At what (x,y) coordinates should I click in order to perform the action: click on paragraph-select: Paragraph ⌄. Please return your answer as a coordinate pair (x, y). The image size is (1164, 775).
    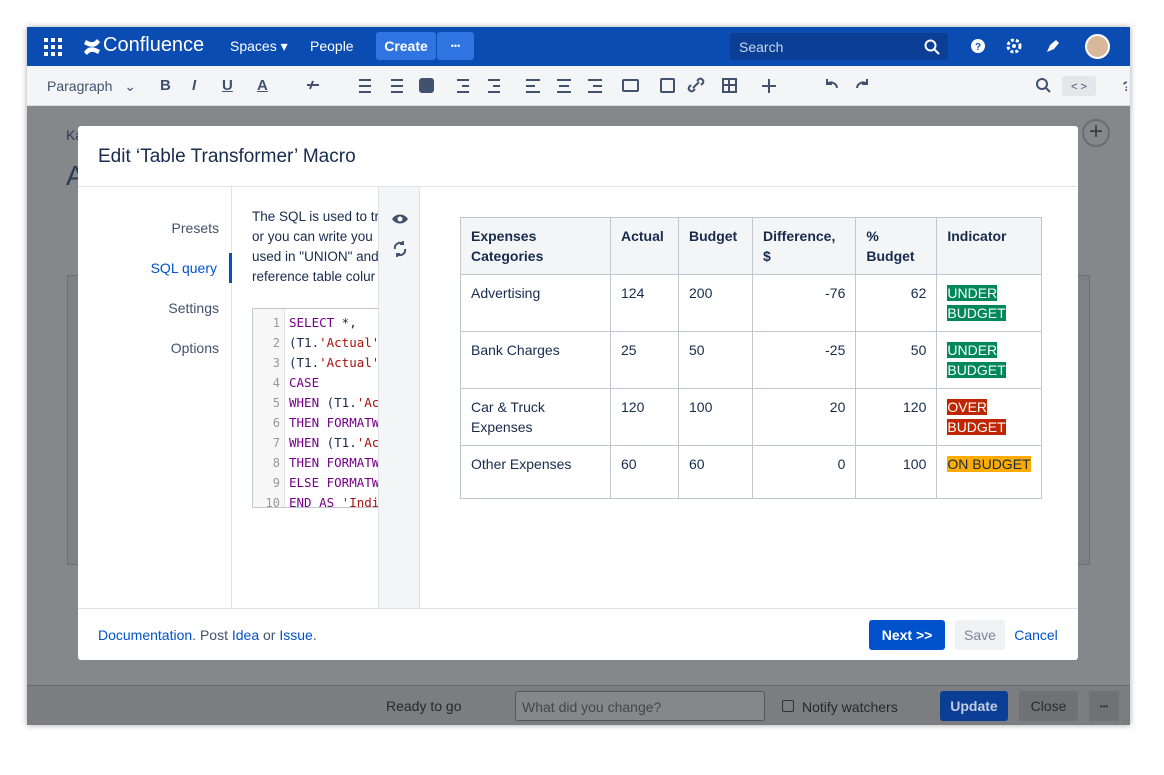
    Looking at the image, I should click on (92, 86).